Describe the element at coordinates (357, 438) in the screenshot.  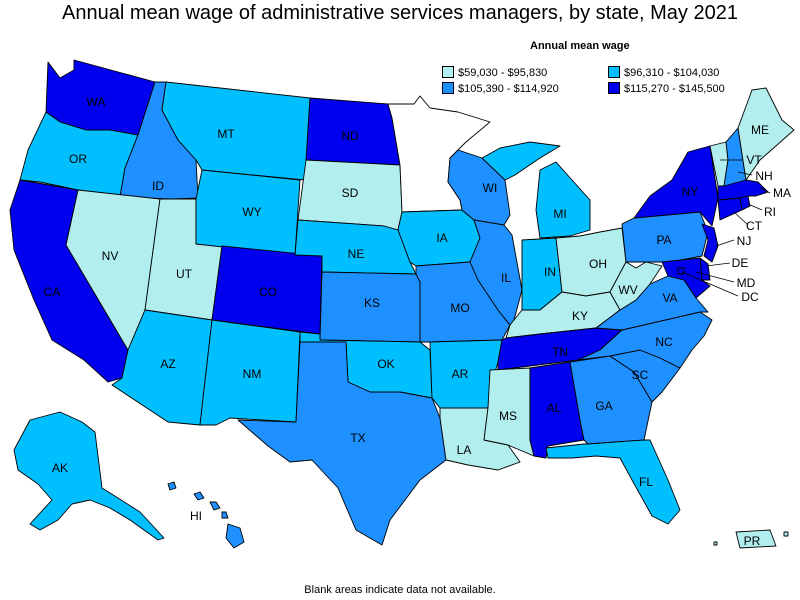
I see `label-TX: TX` at that location.